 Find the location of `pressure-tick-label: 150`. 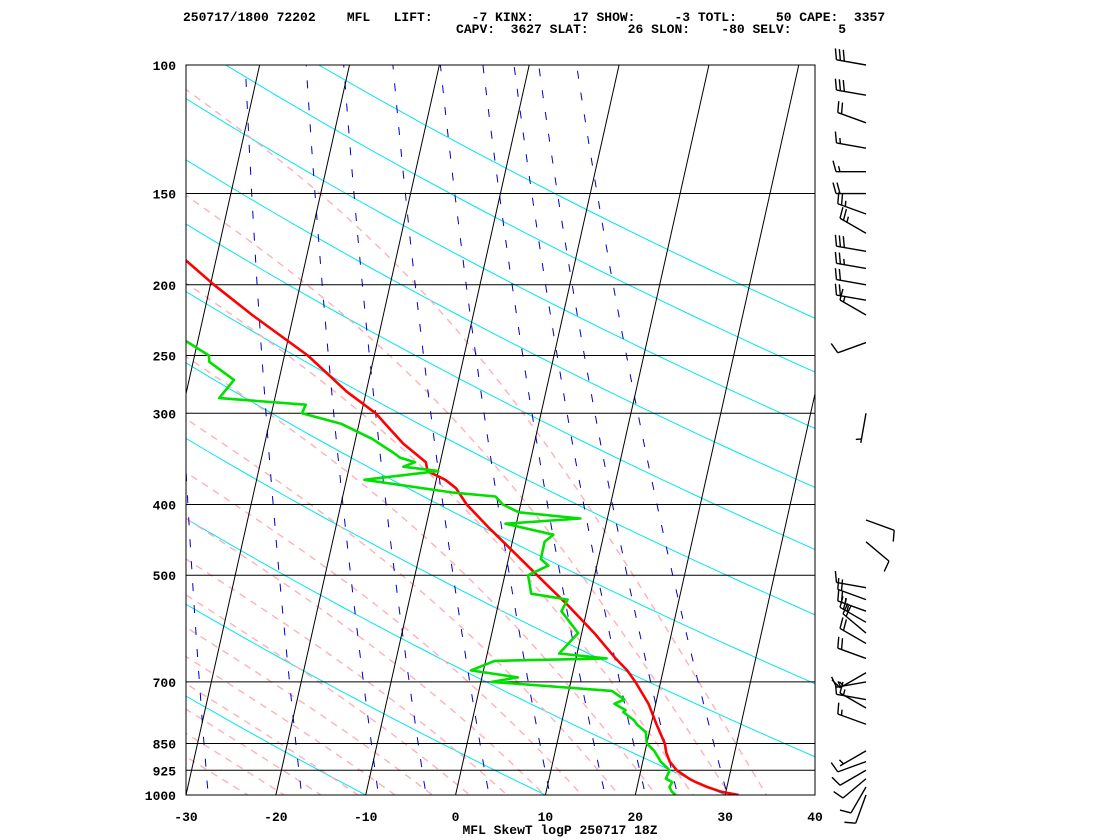

pressure-tick-label: 150 is located at coordinates (165, 195).